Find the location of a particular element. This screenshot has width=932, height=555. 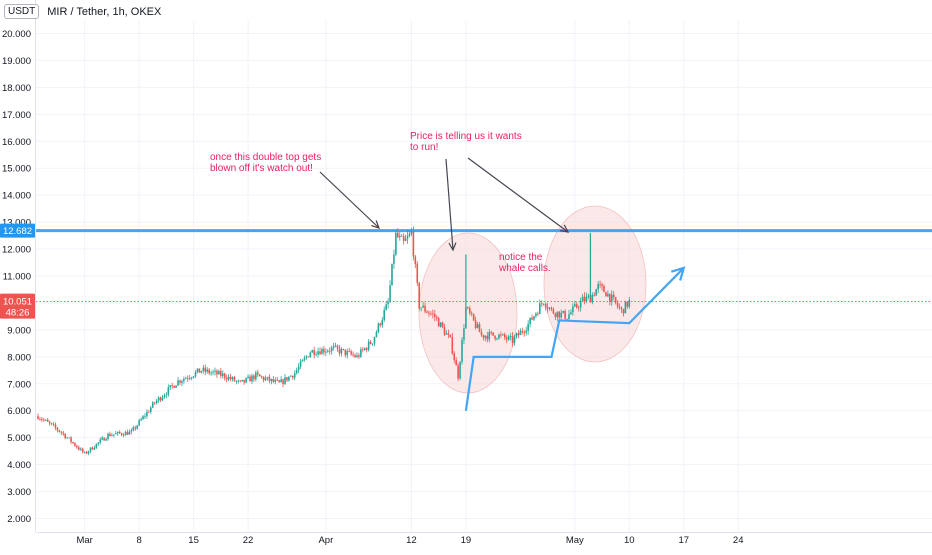

double-top-arrow is located at coordinates (349, 200).